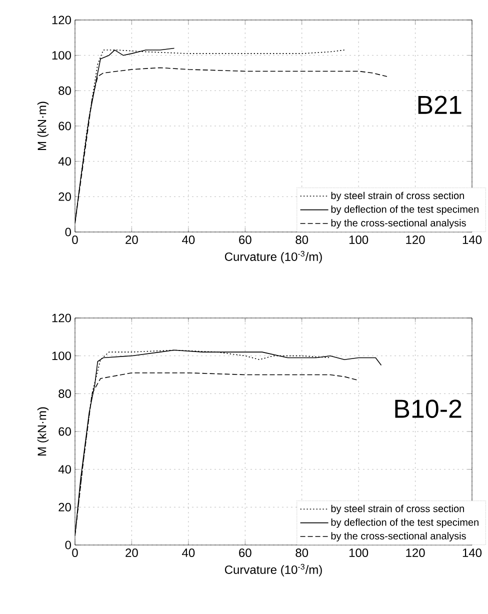 The width and height of the screenshot is (488, 614). What do you see at coordinates (428, 409) in the screenshot?
I see `annotation: B10-2` at bounding box center [428, 409].